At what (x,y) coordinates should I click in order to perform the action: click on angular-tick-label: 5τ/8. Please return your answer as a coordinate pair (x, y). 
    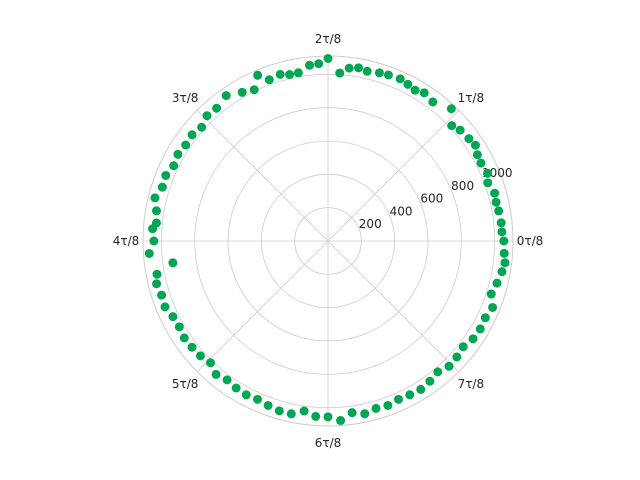
    Looking at the image, I should click on (185, 384).